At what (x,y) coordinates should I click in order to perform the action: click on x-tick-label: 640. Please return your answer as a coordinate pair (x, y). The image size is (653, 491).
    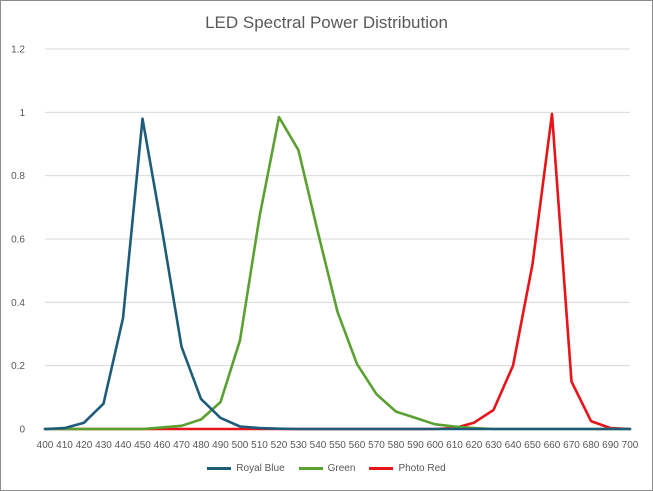
    Looking at the image, I should click on (513, 445).